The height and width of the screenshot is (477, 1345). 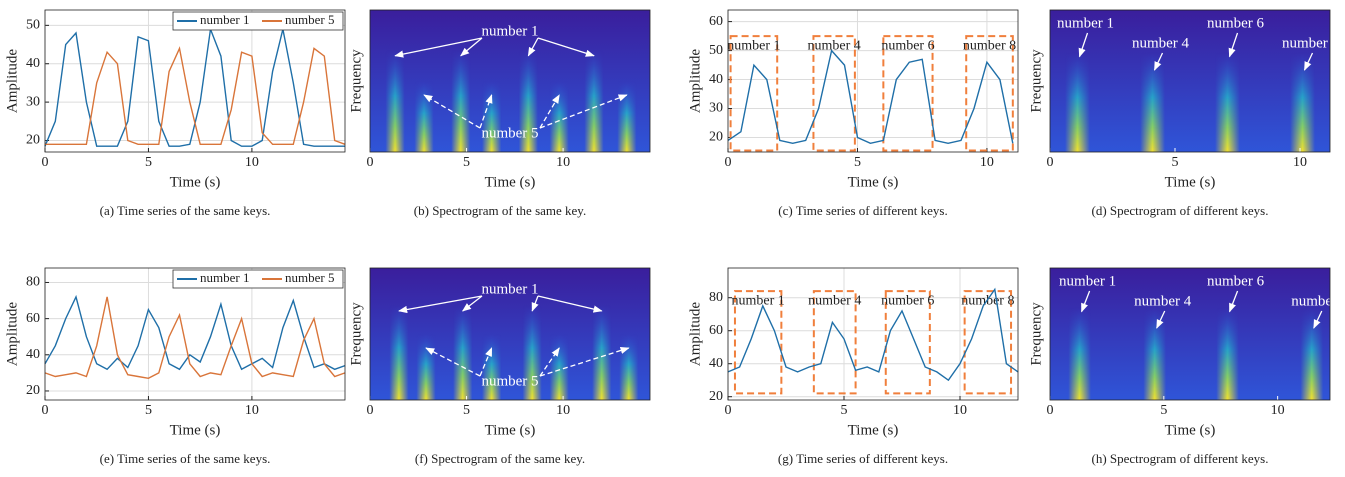 What do you see at coordinates (1179, 210) in the screenshot?
I see `caption: (d) Spectrogram of different keys.` at bounding box center [1179, 210].